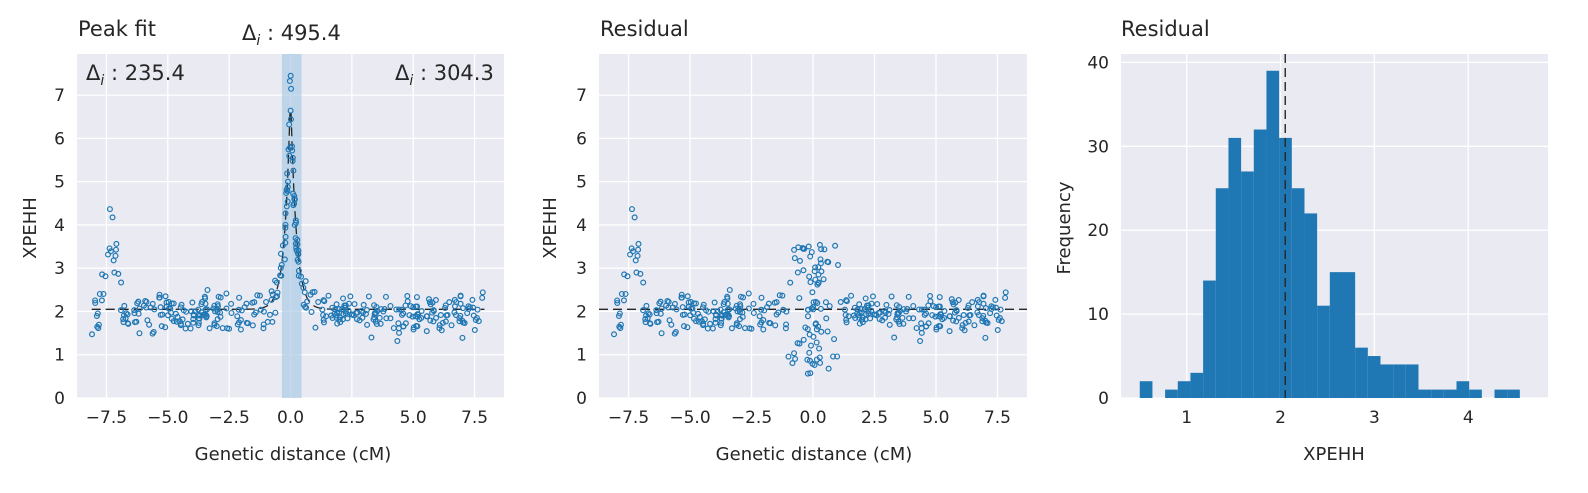 This screenshot has width=1588, height=493. Describe the element at coordinates (413, 418) in the screenshot. I see `peak-fit-x-tick-label: 5.0` at that location.